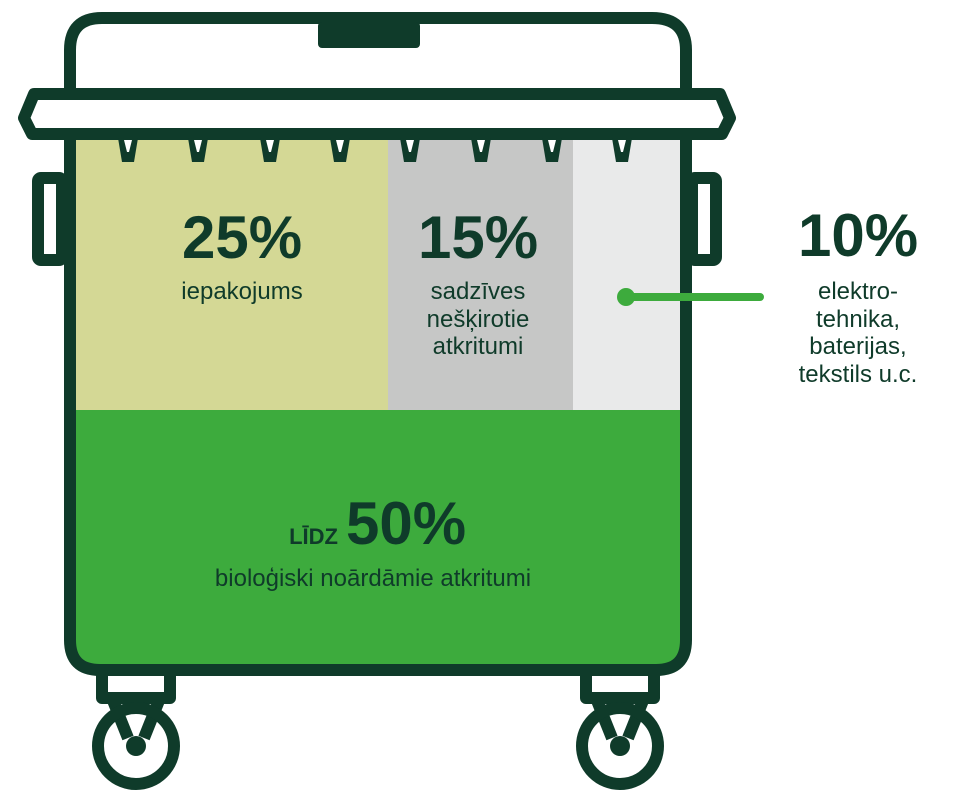 Image resolution: width=964 pixels, height=797 pixels. I want to click on label: nešķirotie, so click(478, 319).